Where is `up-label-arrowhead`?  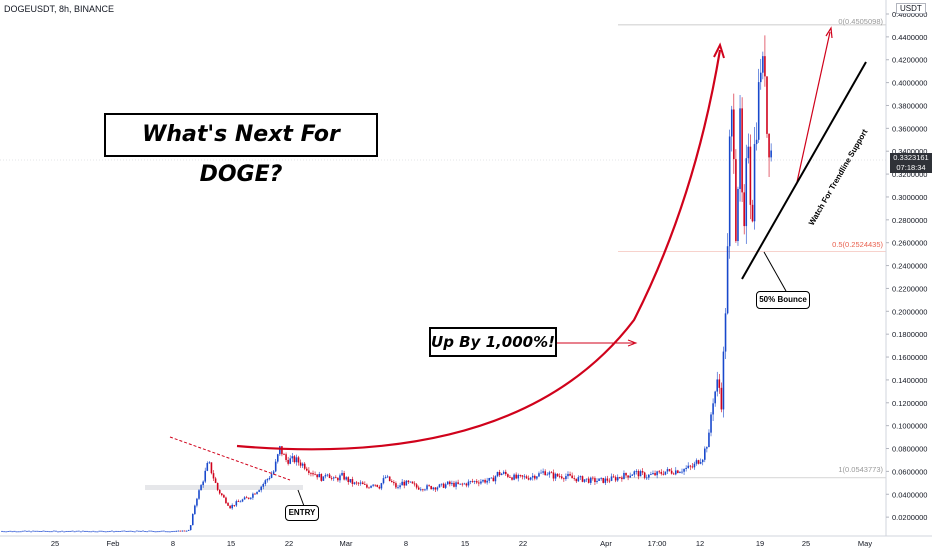
up-label-arrowhead is located at coordinates (632, 343).